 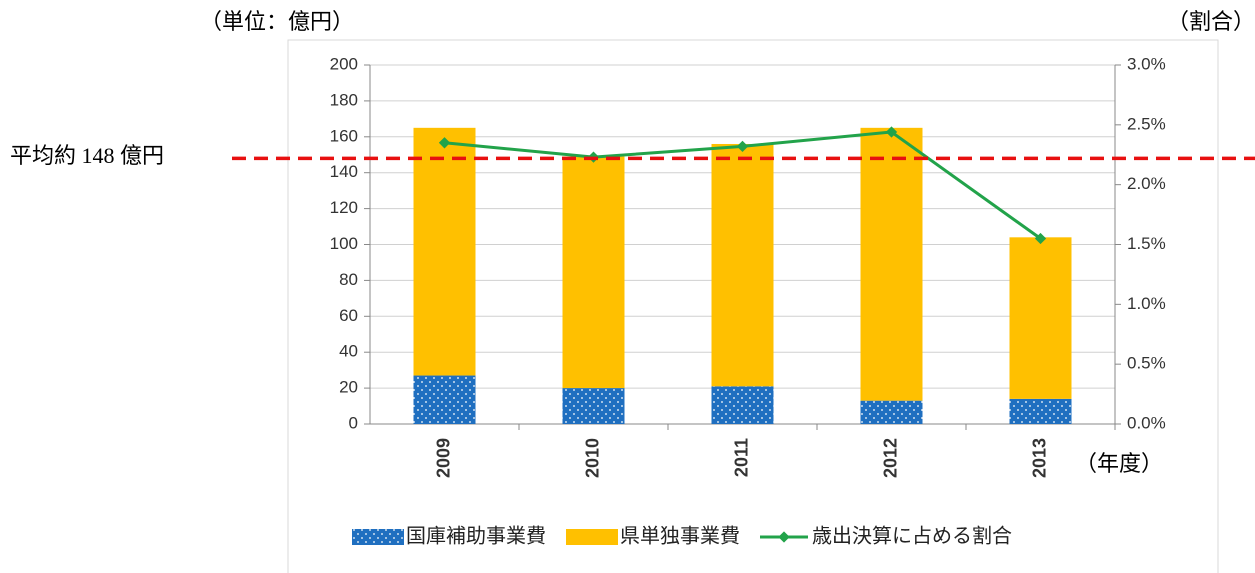 I want to click on y-tick-label: 40, so click(x=348, y=351).